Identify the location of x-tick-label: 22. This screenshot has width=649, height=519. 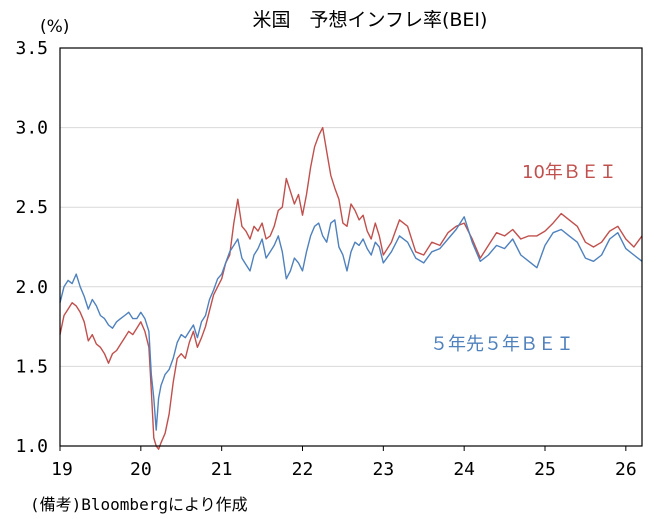
(303, 469).